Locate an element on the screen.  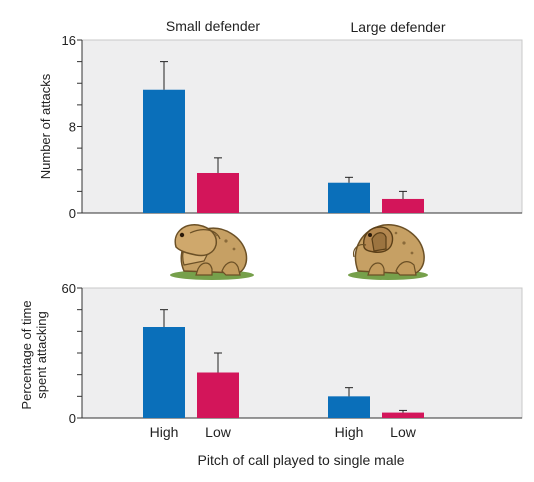
frog-pair-large-defender-illustration is located at coordinates (388, 252).